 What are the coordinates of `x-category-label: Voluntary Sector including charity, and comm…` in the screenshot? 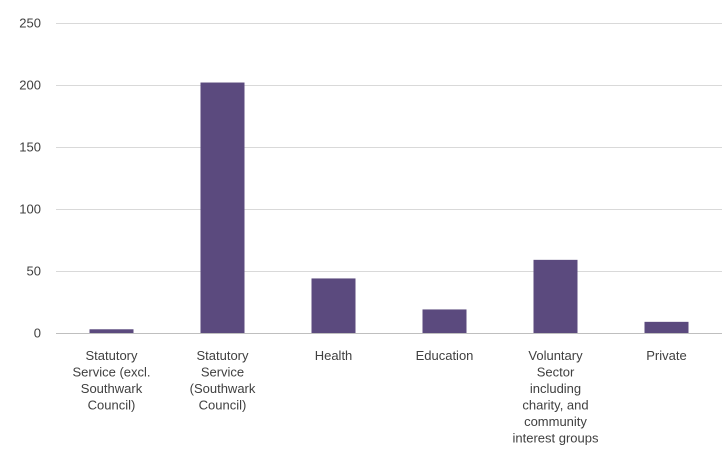 It's located at (556, 397).